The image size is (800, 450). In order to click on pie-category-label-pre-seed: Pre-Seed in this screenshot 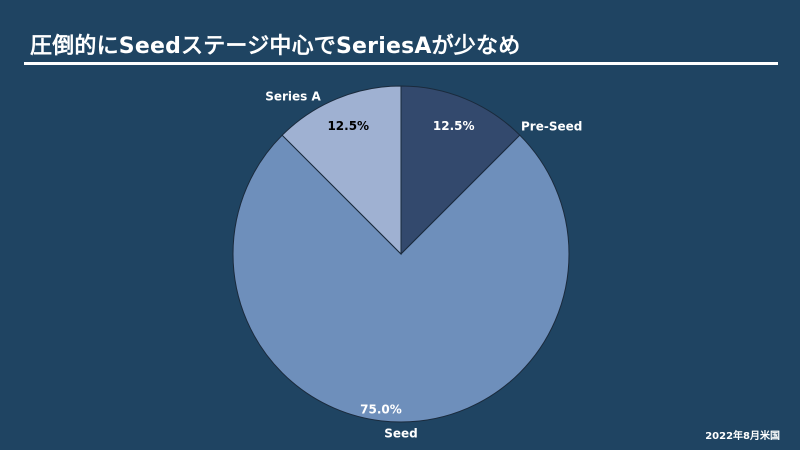, I will do `click(551, 127)`.